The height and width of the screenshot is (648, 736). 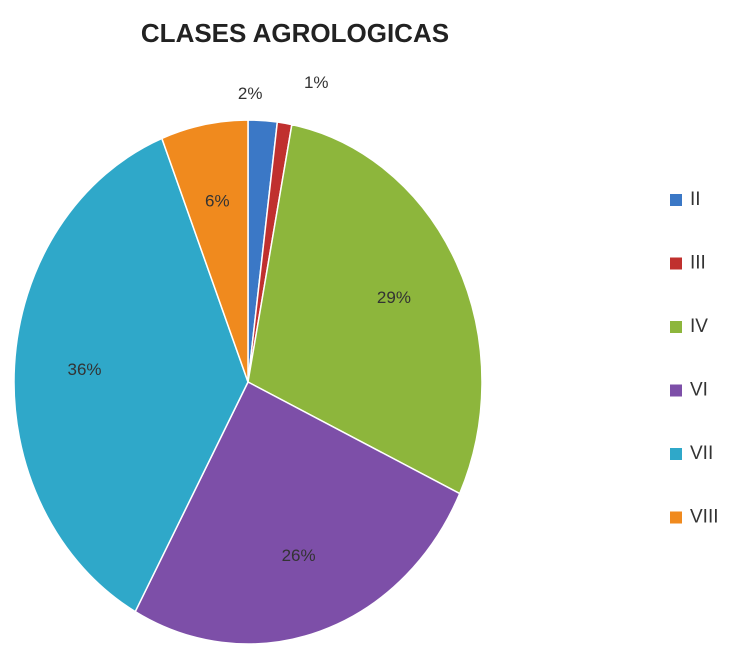 I want to click on data-label: 1%, so click(x=316, y=82).